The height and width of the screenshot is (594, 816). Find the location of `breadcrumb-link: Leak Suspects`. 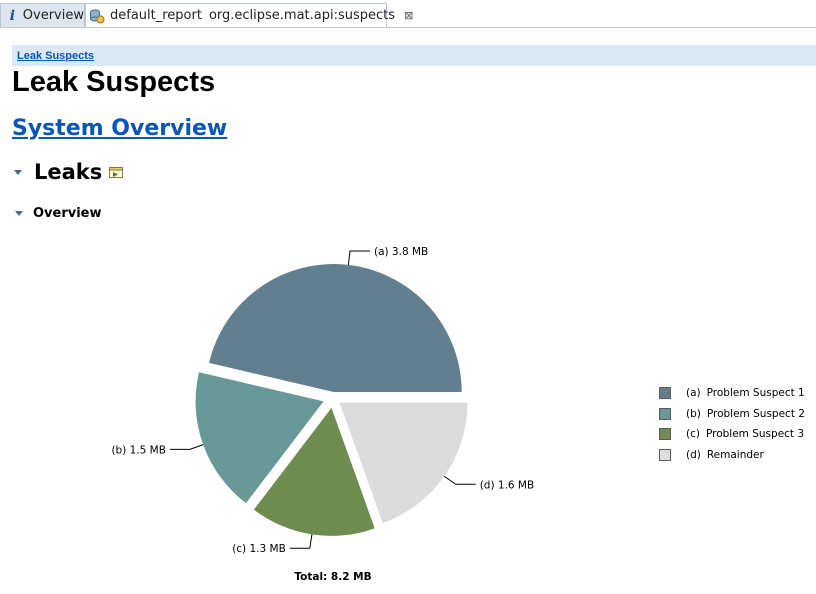

breadcrumb-link: Leak Suspects is located at coordinates (56, 56).